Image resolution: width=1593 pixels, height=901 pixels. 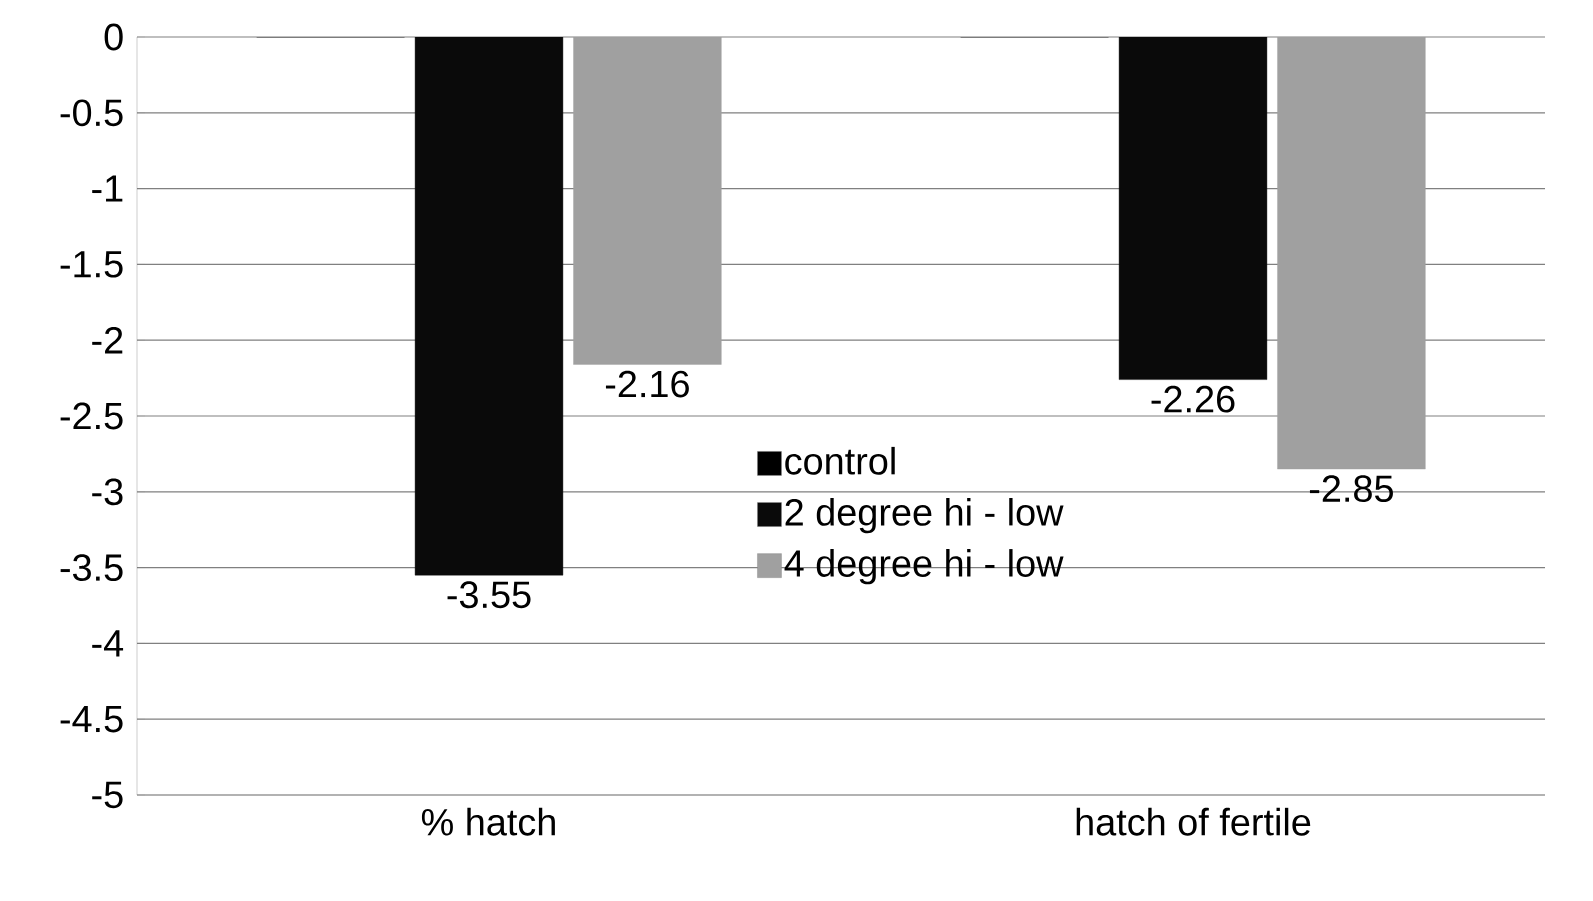 What do you see at coordinates (107, 795) in the screenshot?
I see `y-tick-label: -5` at bounding box center [107, 795].